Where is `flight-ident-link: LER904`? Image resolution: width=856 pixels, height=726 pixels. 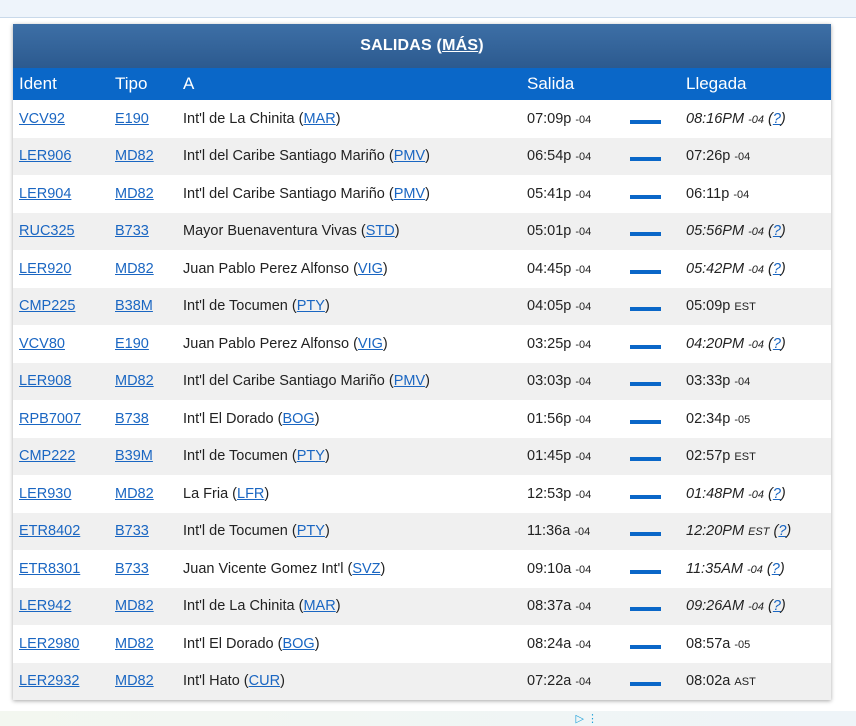
flight-ident-link: LER904 is located at coordinates (45, 193).